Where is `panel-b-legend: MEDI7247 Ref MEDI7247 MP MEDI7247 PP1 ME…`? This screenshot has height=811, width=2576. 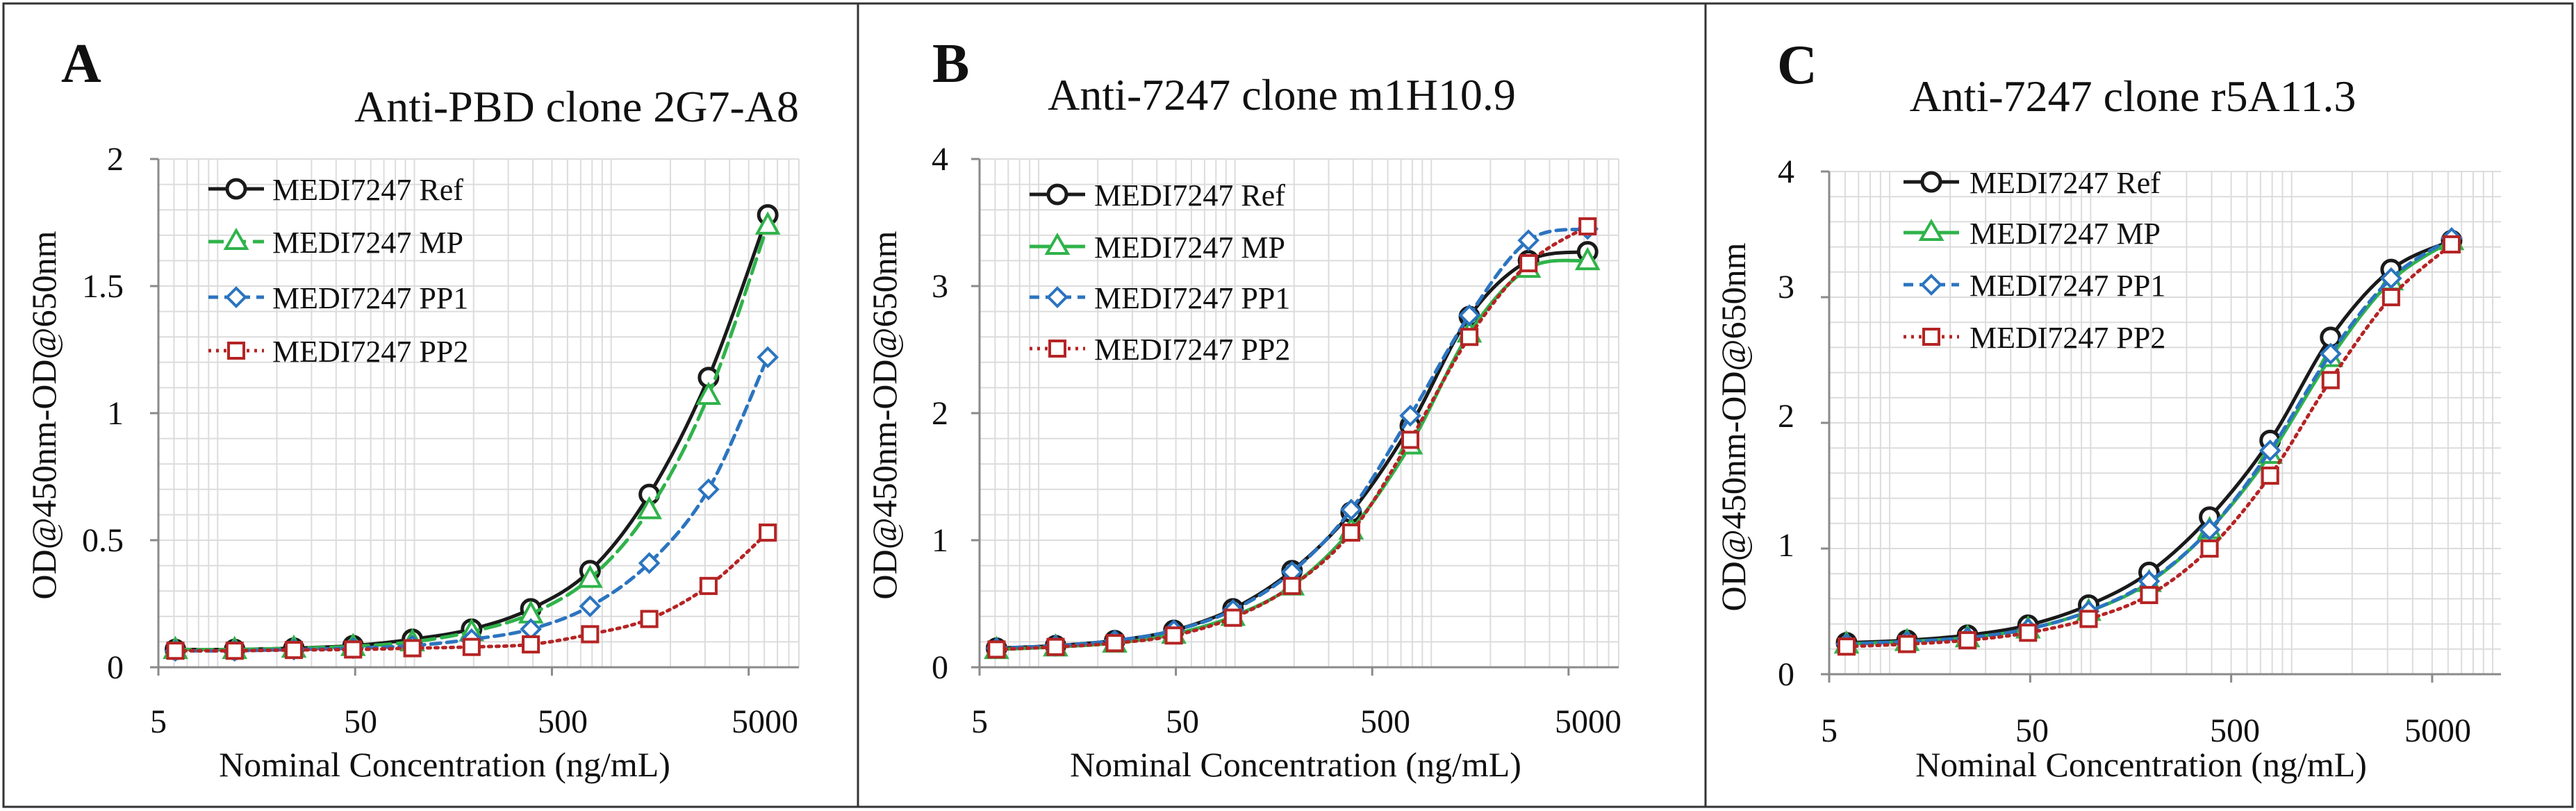 panel-b-legend: MEDI7247 Ref MEDI7247 MP MEDI7247 PP1 ME… is located at coordinates (1160, 272).